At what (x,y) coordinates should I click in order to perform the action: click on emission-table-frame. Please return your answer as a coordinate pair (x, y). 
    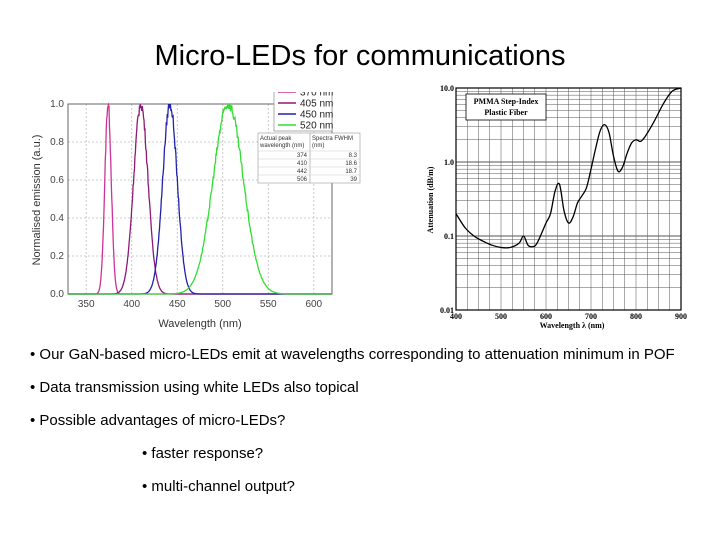
    Looking at the image, I should click on (309, 158).